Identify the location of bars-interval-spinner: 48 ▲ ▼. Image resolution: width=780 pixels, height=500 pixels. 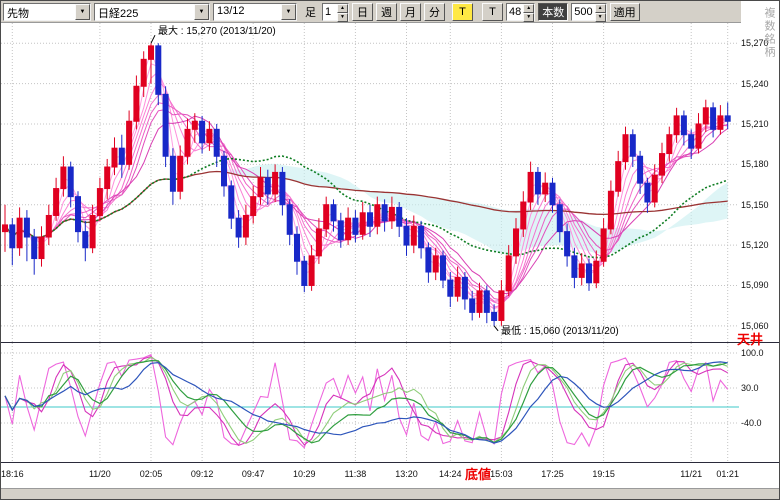
(521, 12).